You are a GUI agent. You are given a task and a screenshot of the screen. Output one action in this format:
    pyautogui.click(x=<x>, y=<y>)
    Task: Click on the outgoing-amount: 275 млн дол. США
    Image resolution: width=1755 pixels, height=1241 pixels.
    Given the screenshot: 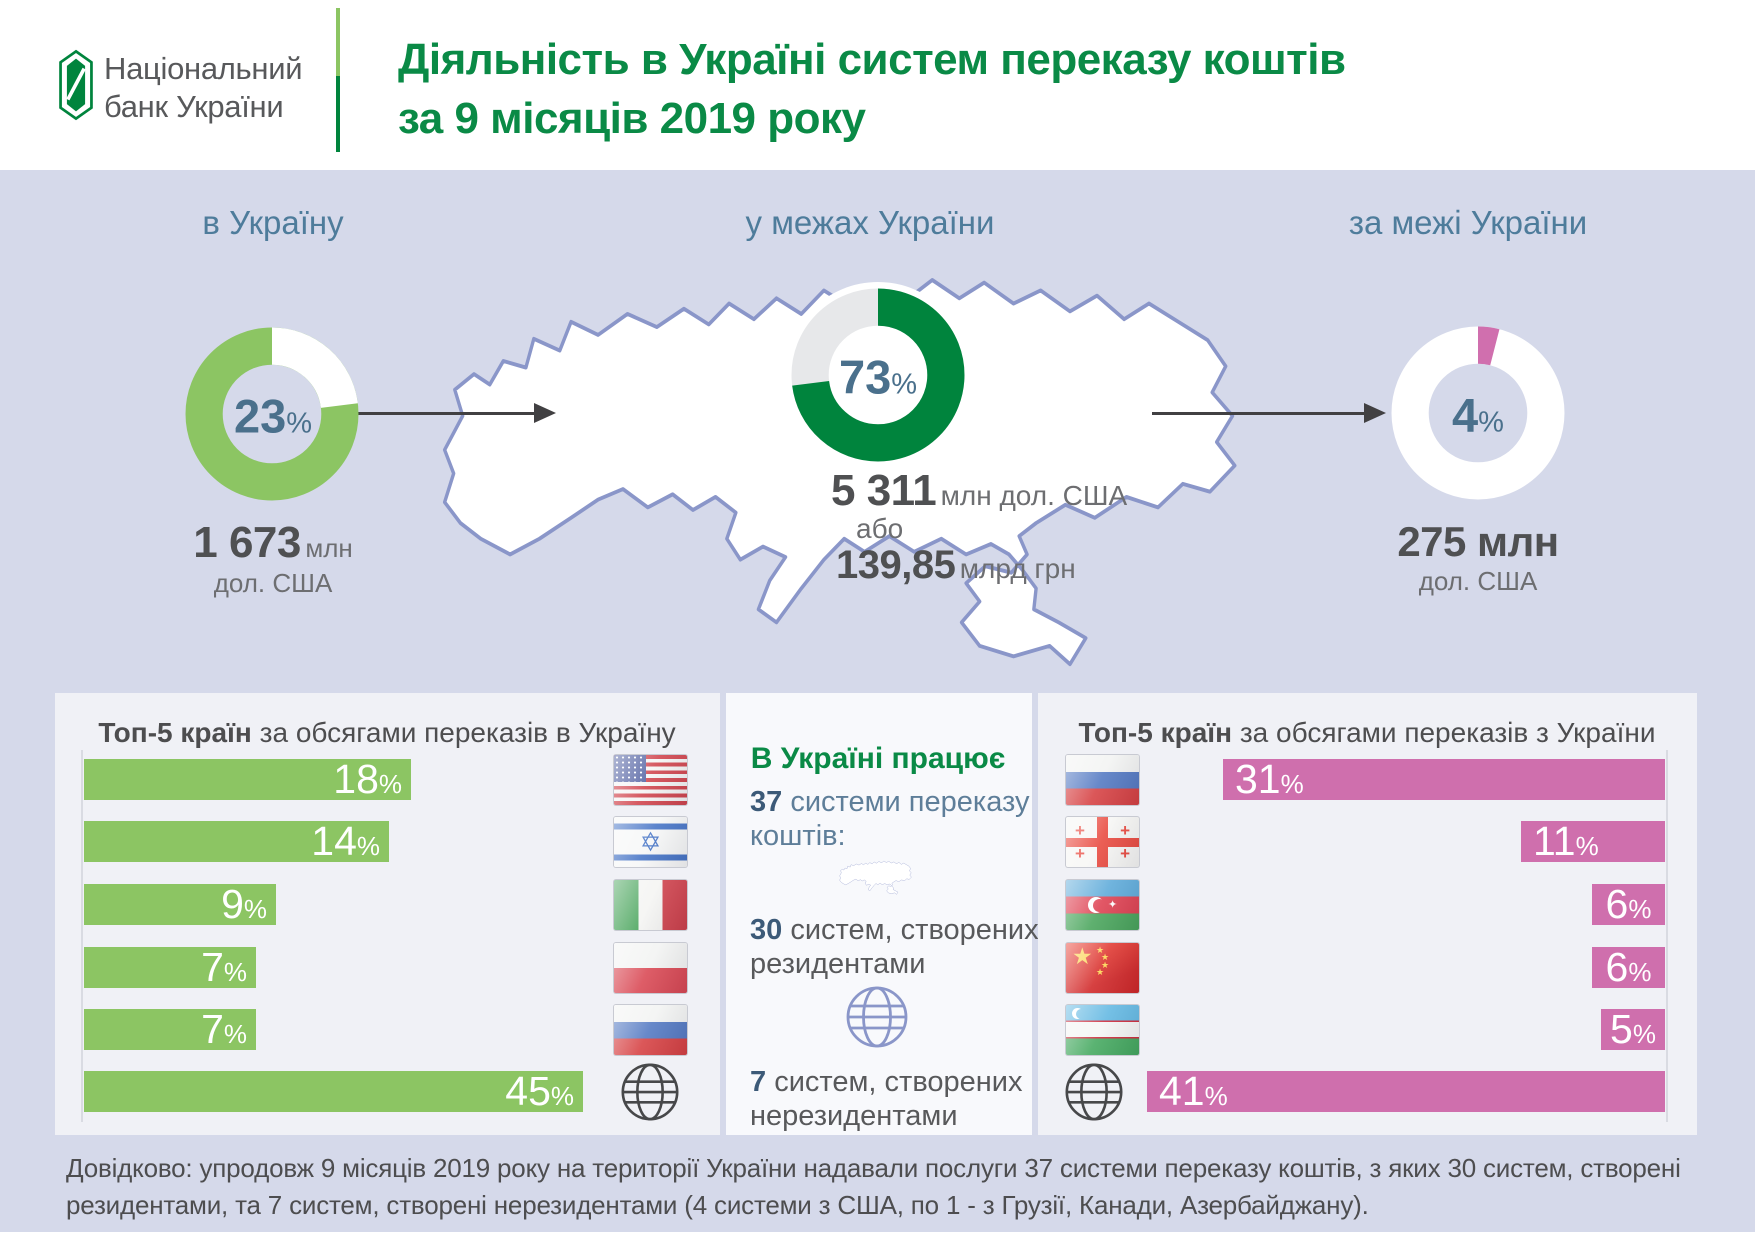 What is the action you would take?
    pyautogui.click(x=1478, y=557)
    